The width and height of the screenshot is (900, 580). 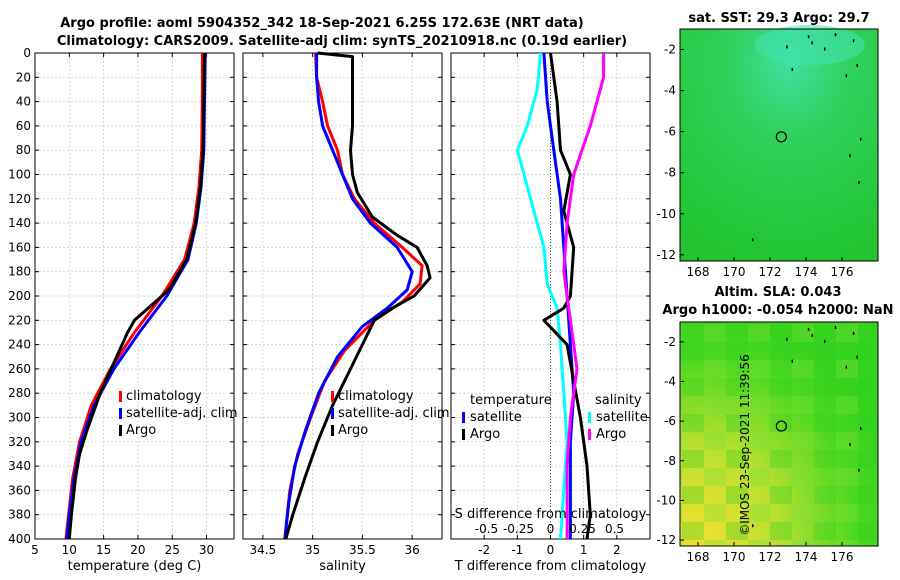 I want to click on sst-map-warm-patch, so click(x=810, y=45).